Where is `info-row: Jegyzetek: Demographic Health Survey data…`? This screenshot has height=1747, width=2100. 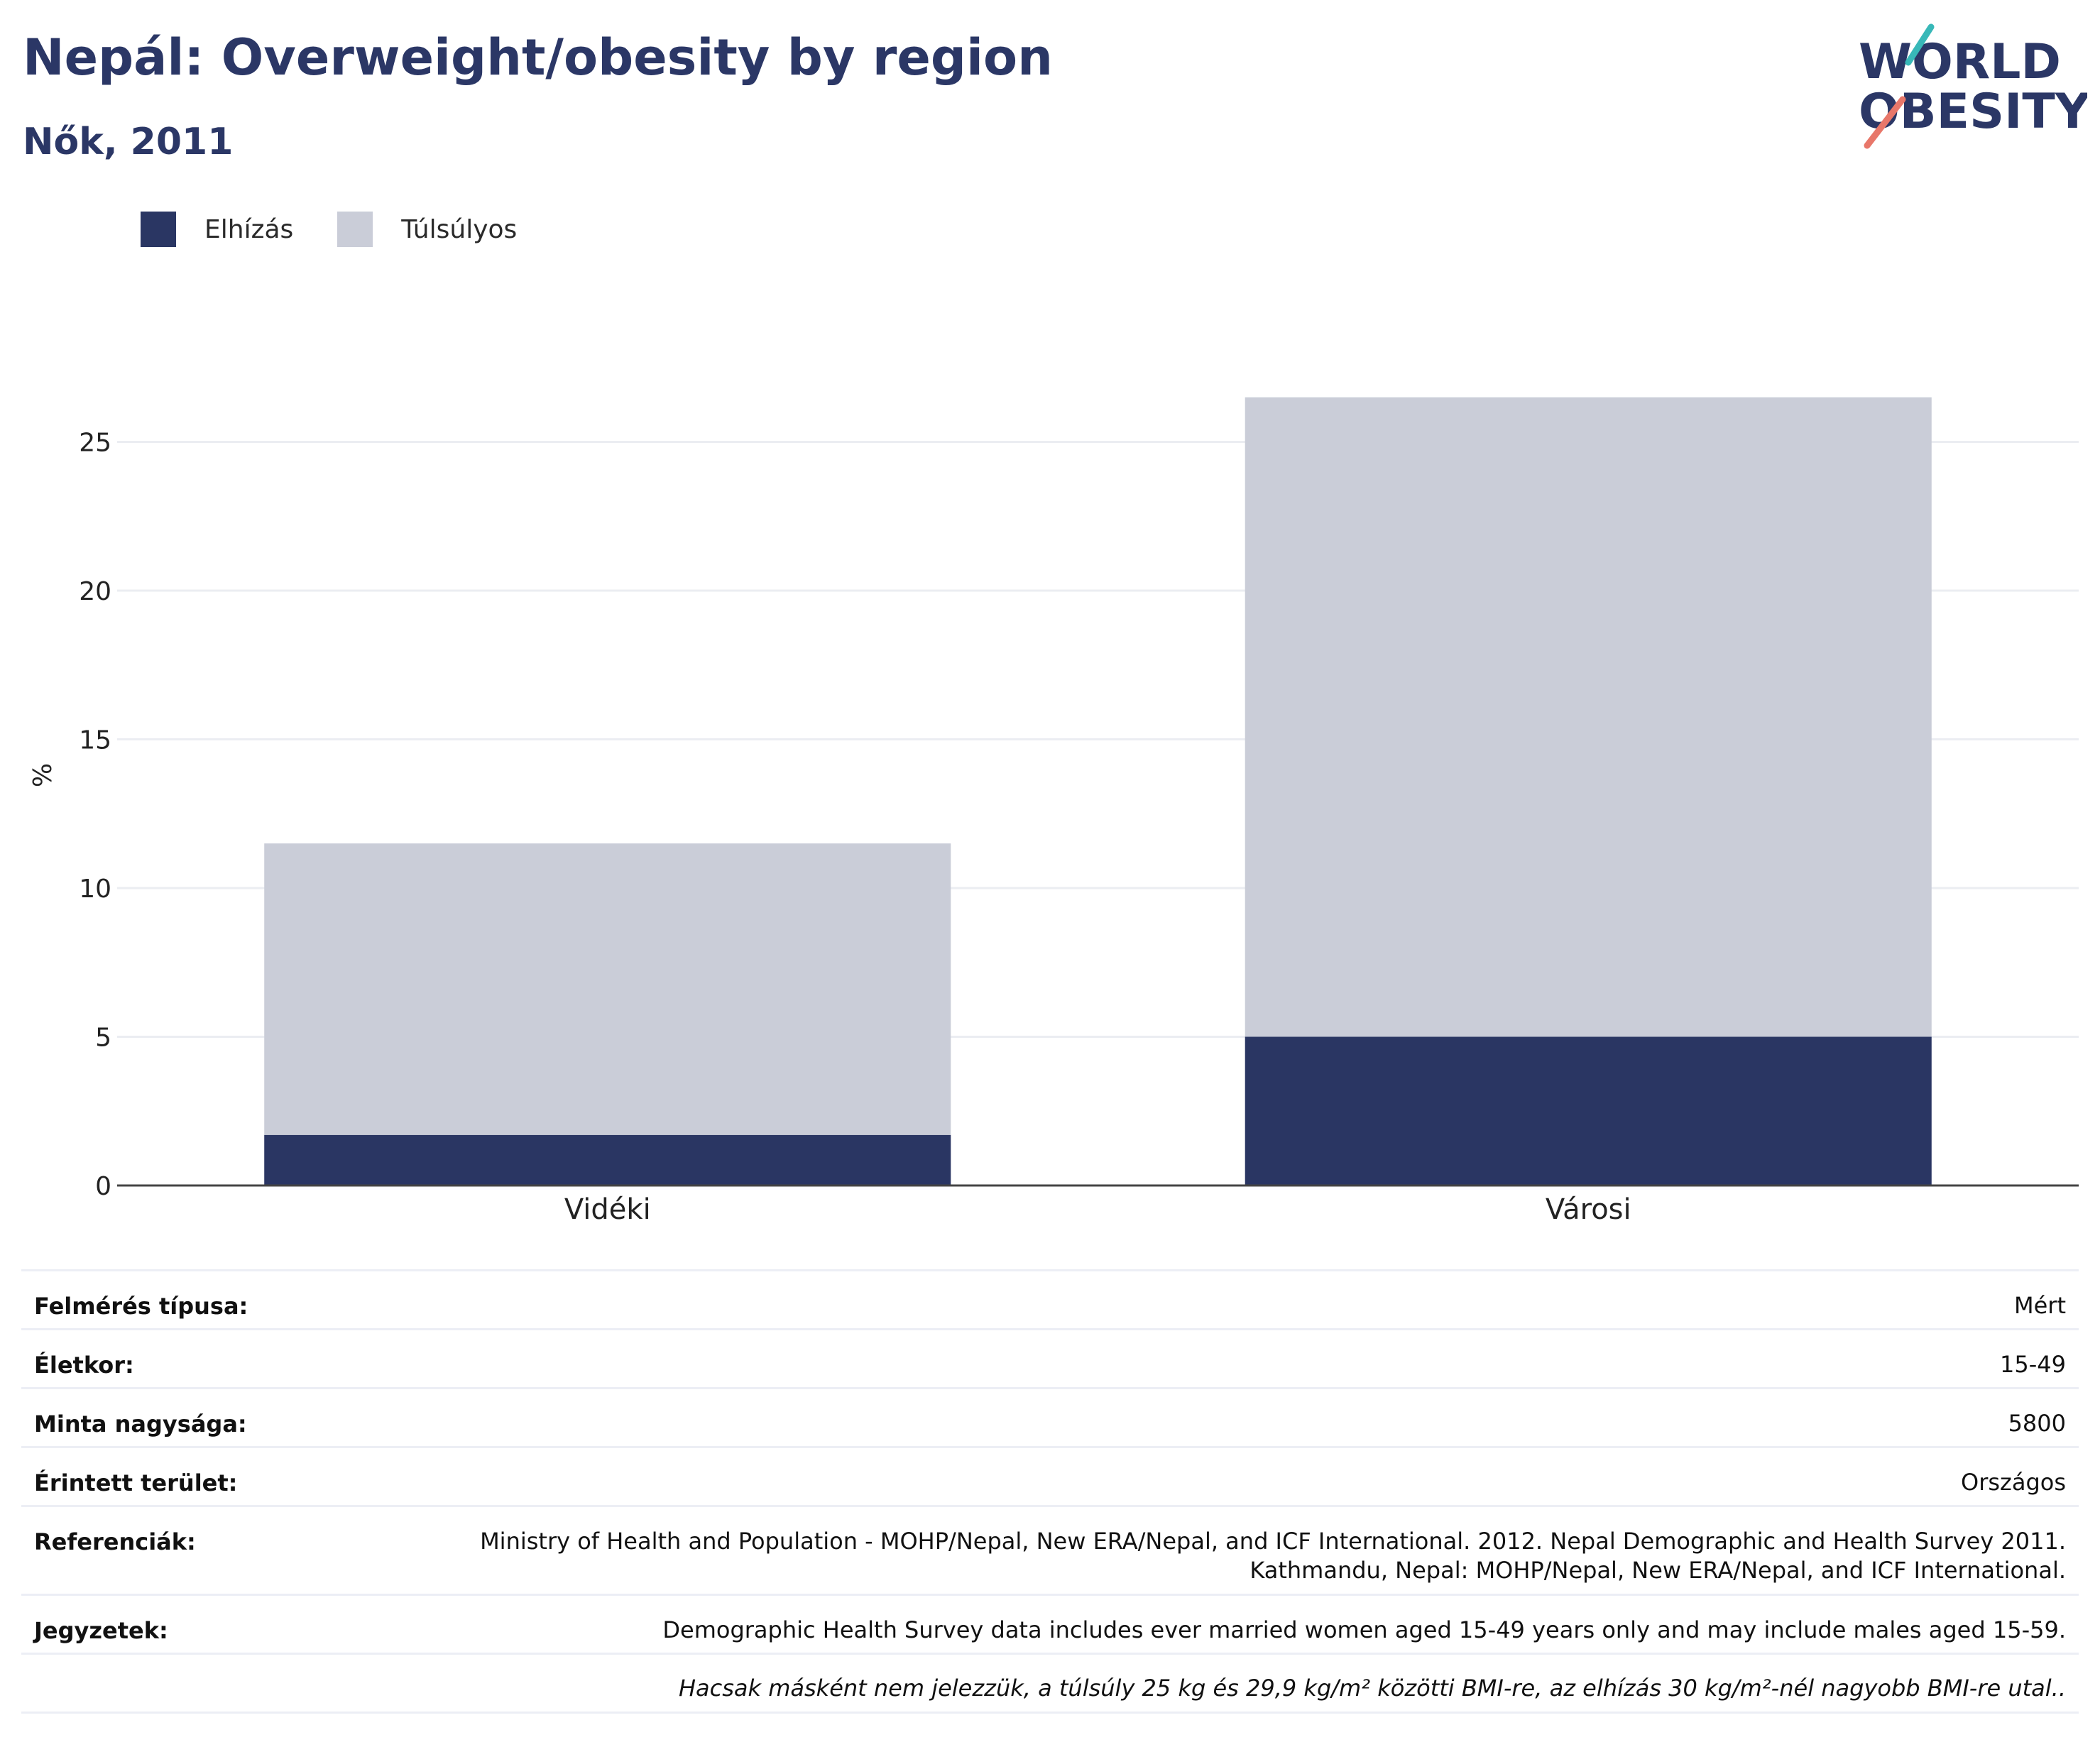
info-row: Jegyzetek: Demographic Health Survey data… is located at coordinates (1050, 1625).